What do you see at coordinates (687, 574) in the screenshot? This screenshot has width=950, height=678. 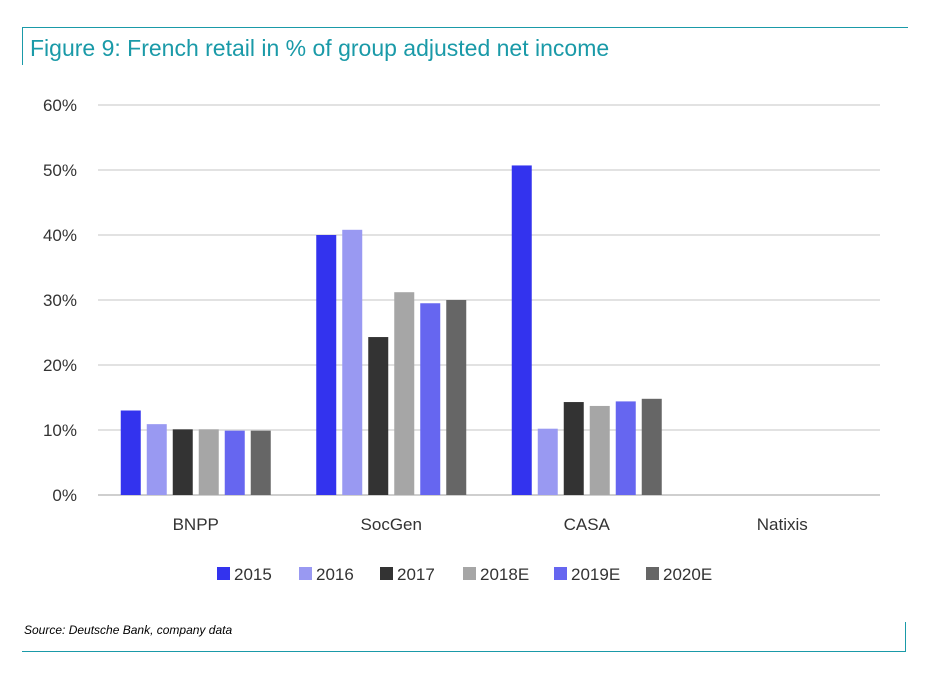 I see `legend-label-2020e: 2020E` at bounding box center [687, 574].